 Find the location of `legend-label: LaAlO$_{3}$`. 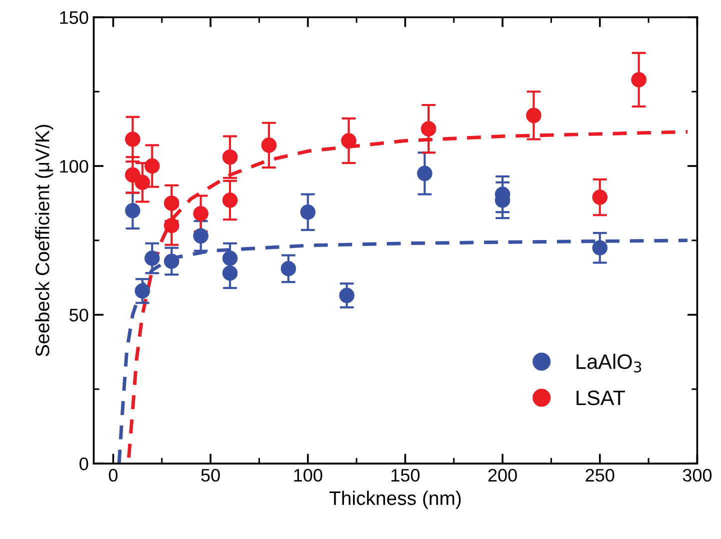

legend-label: LaAlO$_{3}$ is located at coordinates (609, 363).